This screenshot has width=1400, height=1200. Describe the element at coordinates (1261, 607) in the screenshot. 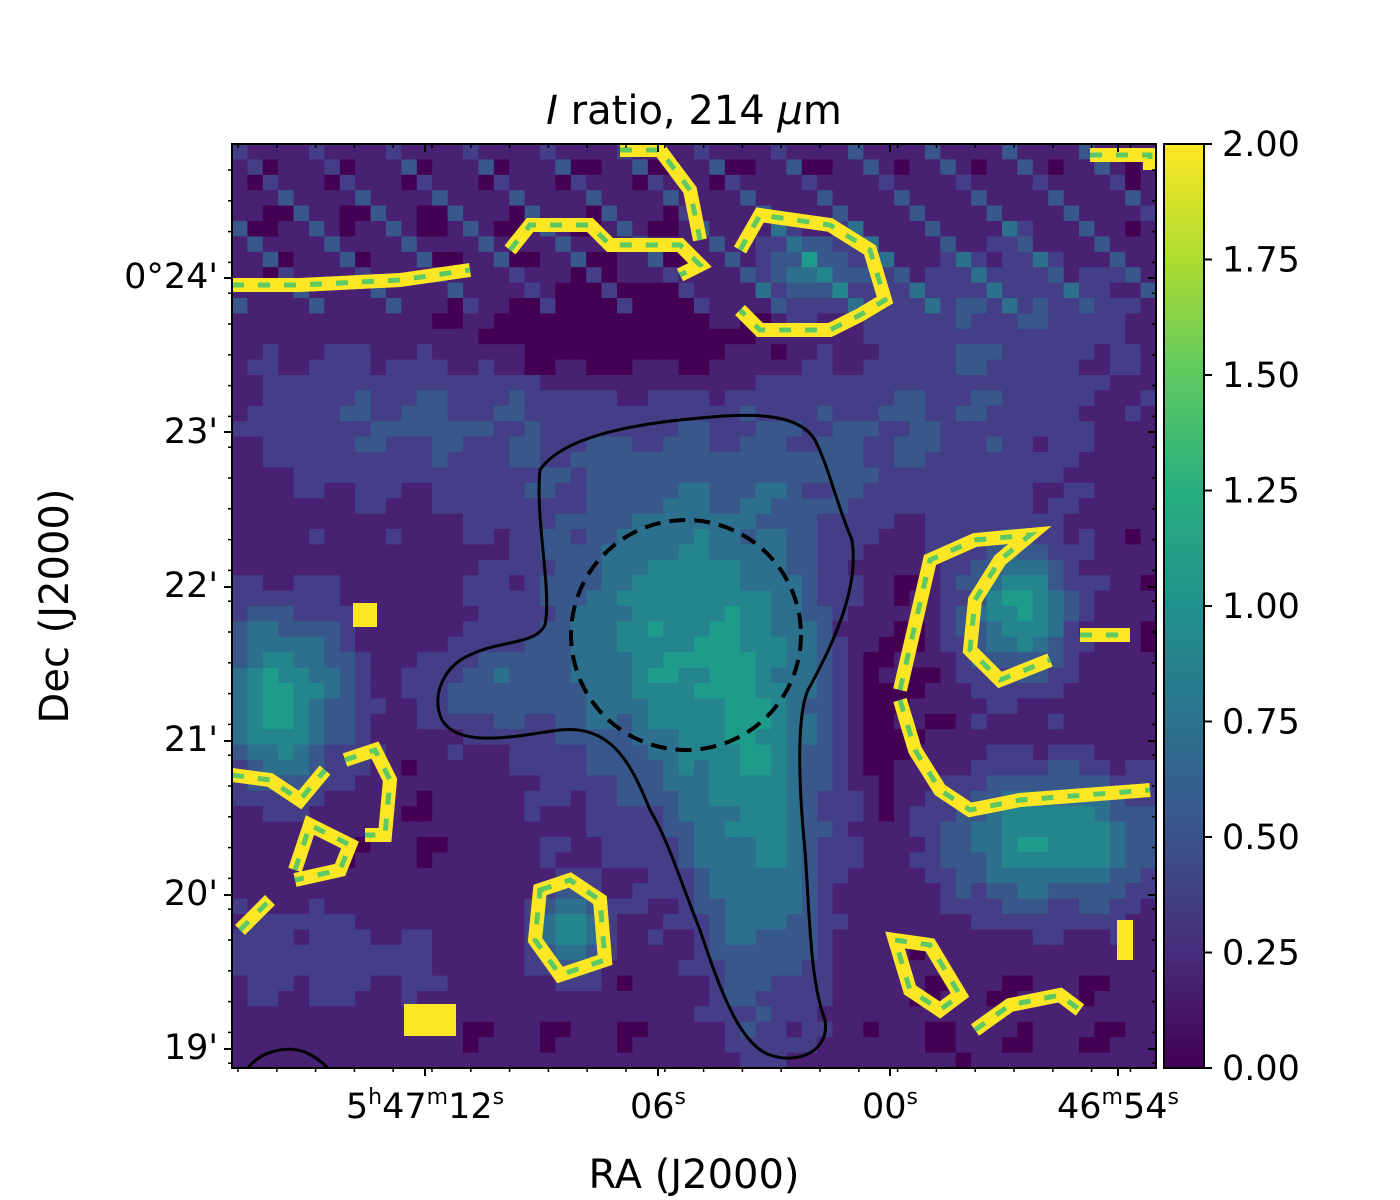

I see `colorbar-tick-label-4: 1.00` at that location.